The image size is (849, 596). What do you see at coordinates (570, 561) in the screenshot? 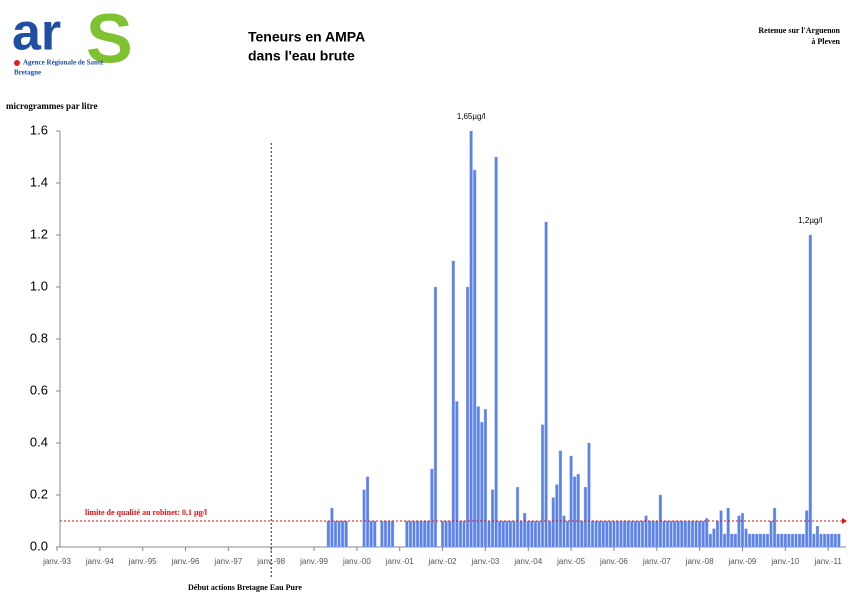
I see `x-tick-label: janv.-05` at bounding box center [570, 561].